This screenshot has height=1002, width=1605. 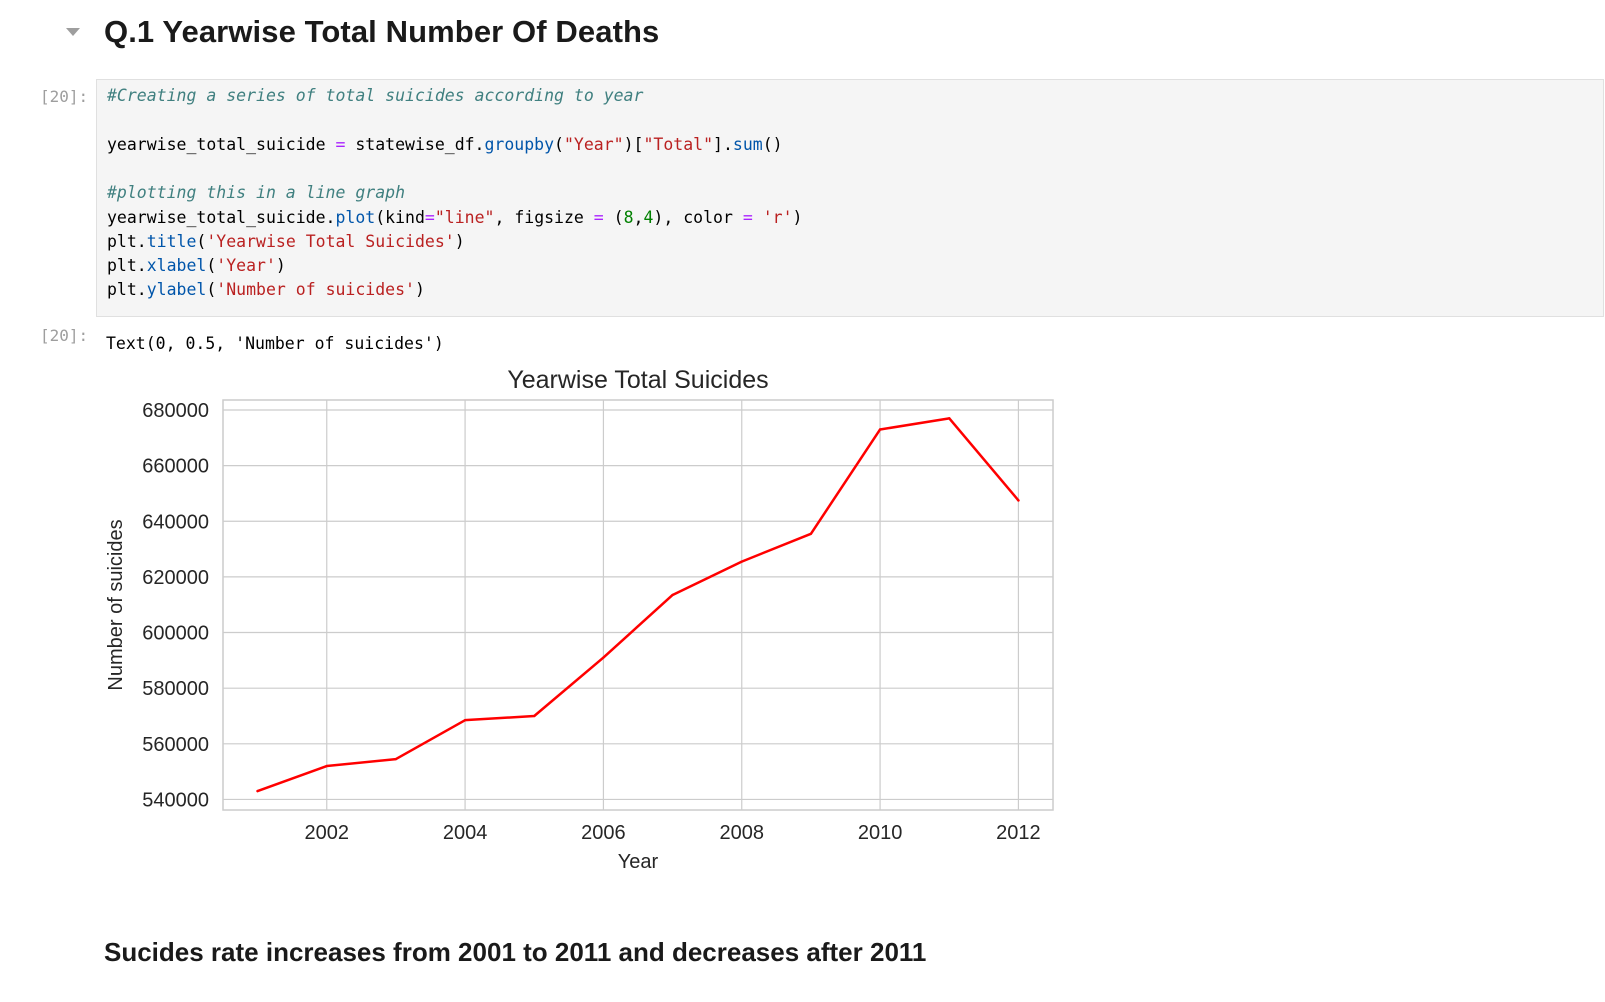 What do you see at coordinates (175, 578) in the screenshot?
I see `y-tick-label: 620000` at bounding box center [175, 578].